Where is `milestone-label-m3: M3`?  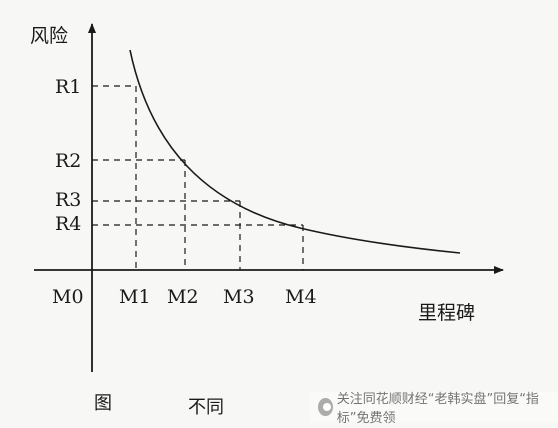 milestone-label-m3: M3 is located at coordinates (239, 297).